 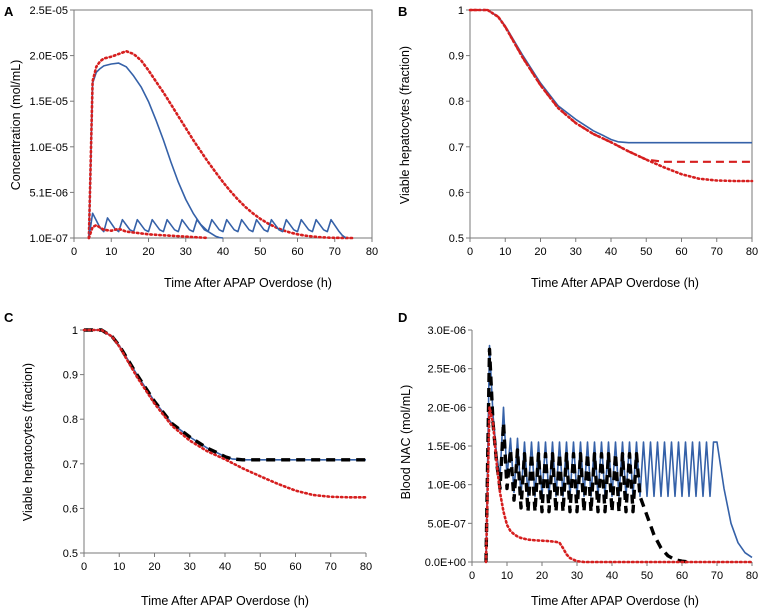 I want to click on panel-d-ylabel: Blood NAC (mol/mL), so click(x=406, y=442).